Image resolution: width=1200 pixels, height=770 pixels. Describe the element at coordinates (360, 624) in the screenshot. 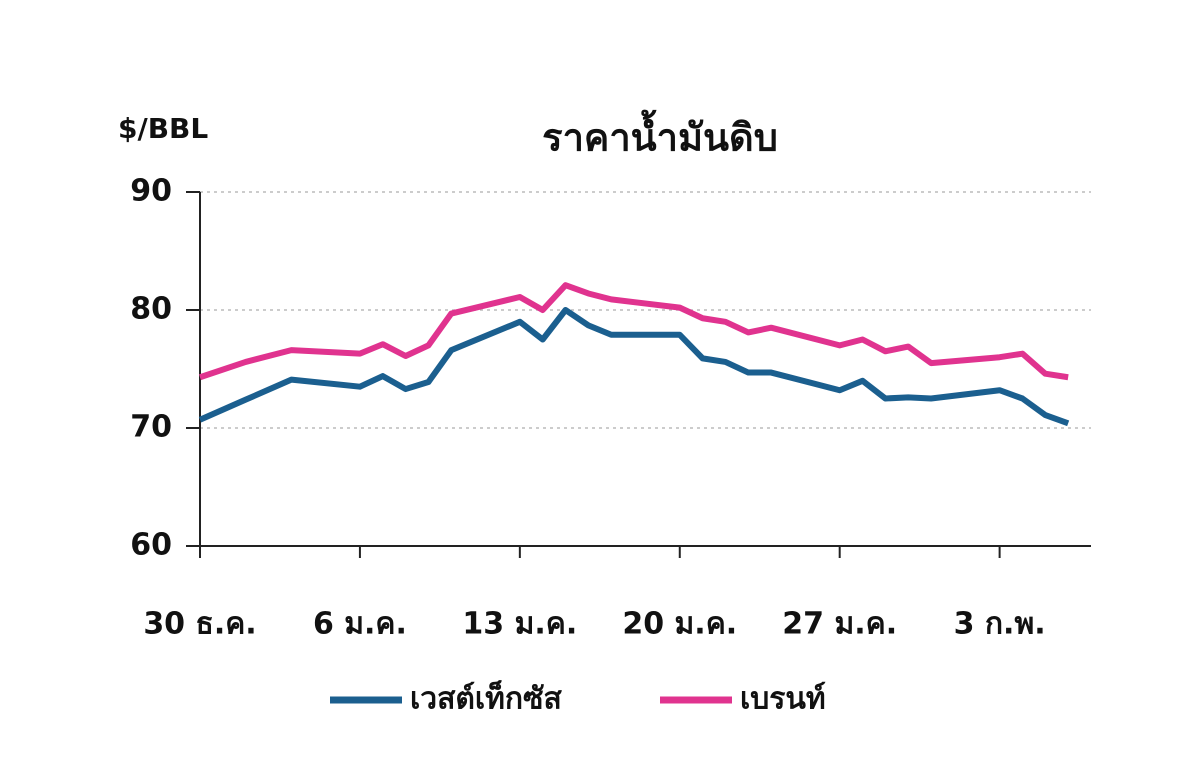

I see `x-tick-label: 6 ม.ค.` at that location.